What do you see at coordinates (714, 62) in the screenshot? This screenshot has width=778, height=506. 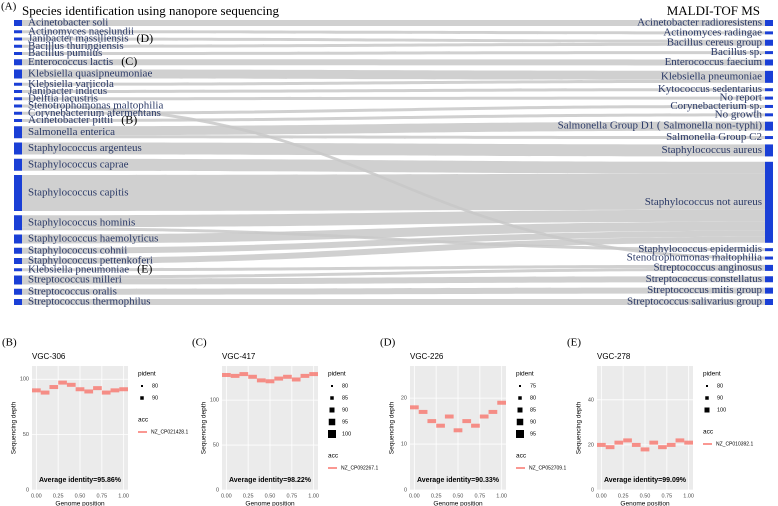 I see `right-node-label: Enterococcus faecium` at bounding box center [714, 62].